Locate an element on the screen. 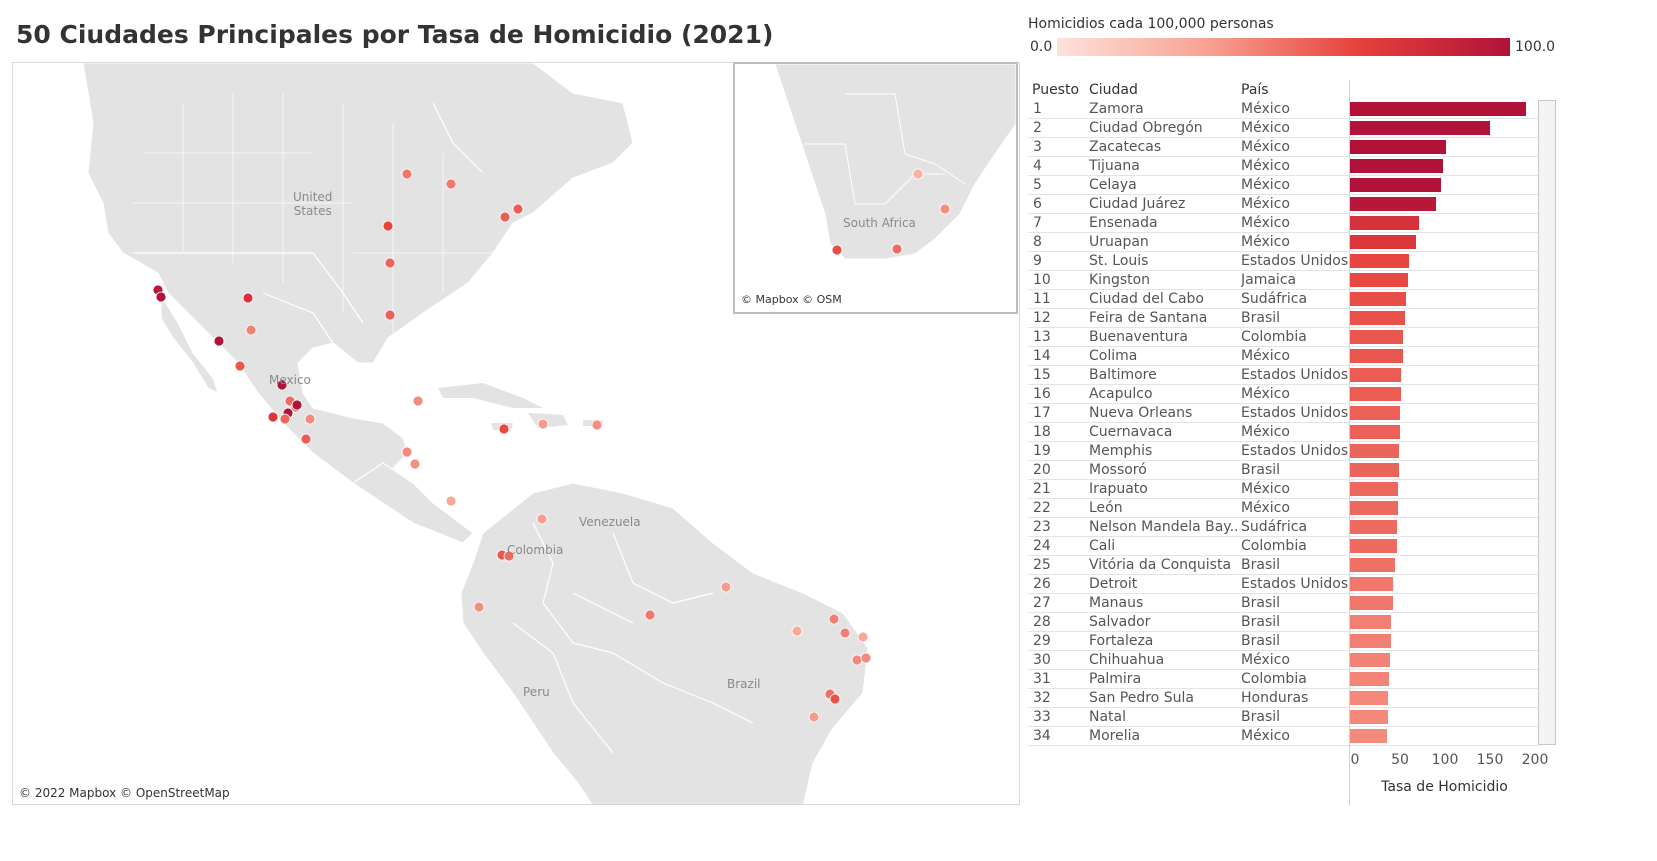 The width and height of the screenshot is (1657, 861). header-rank: Puesto is located at coordinates (1056, 90).